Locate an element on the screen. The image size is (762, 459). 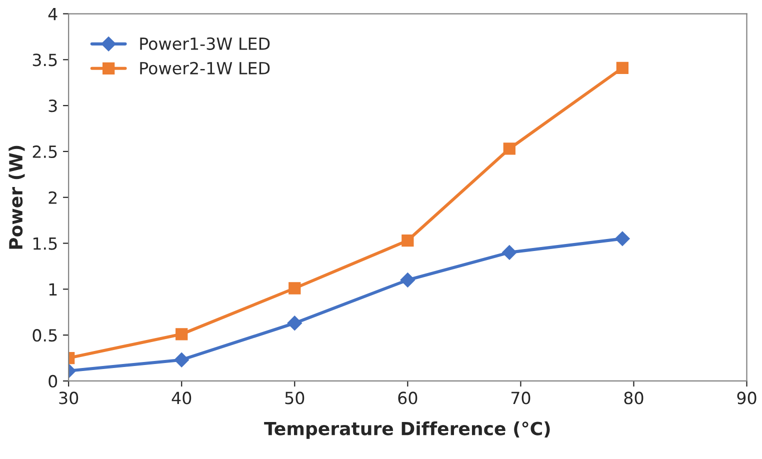
y-tick-label: 1 is located at coordinates (53, 289).